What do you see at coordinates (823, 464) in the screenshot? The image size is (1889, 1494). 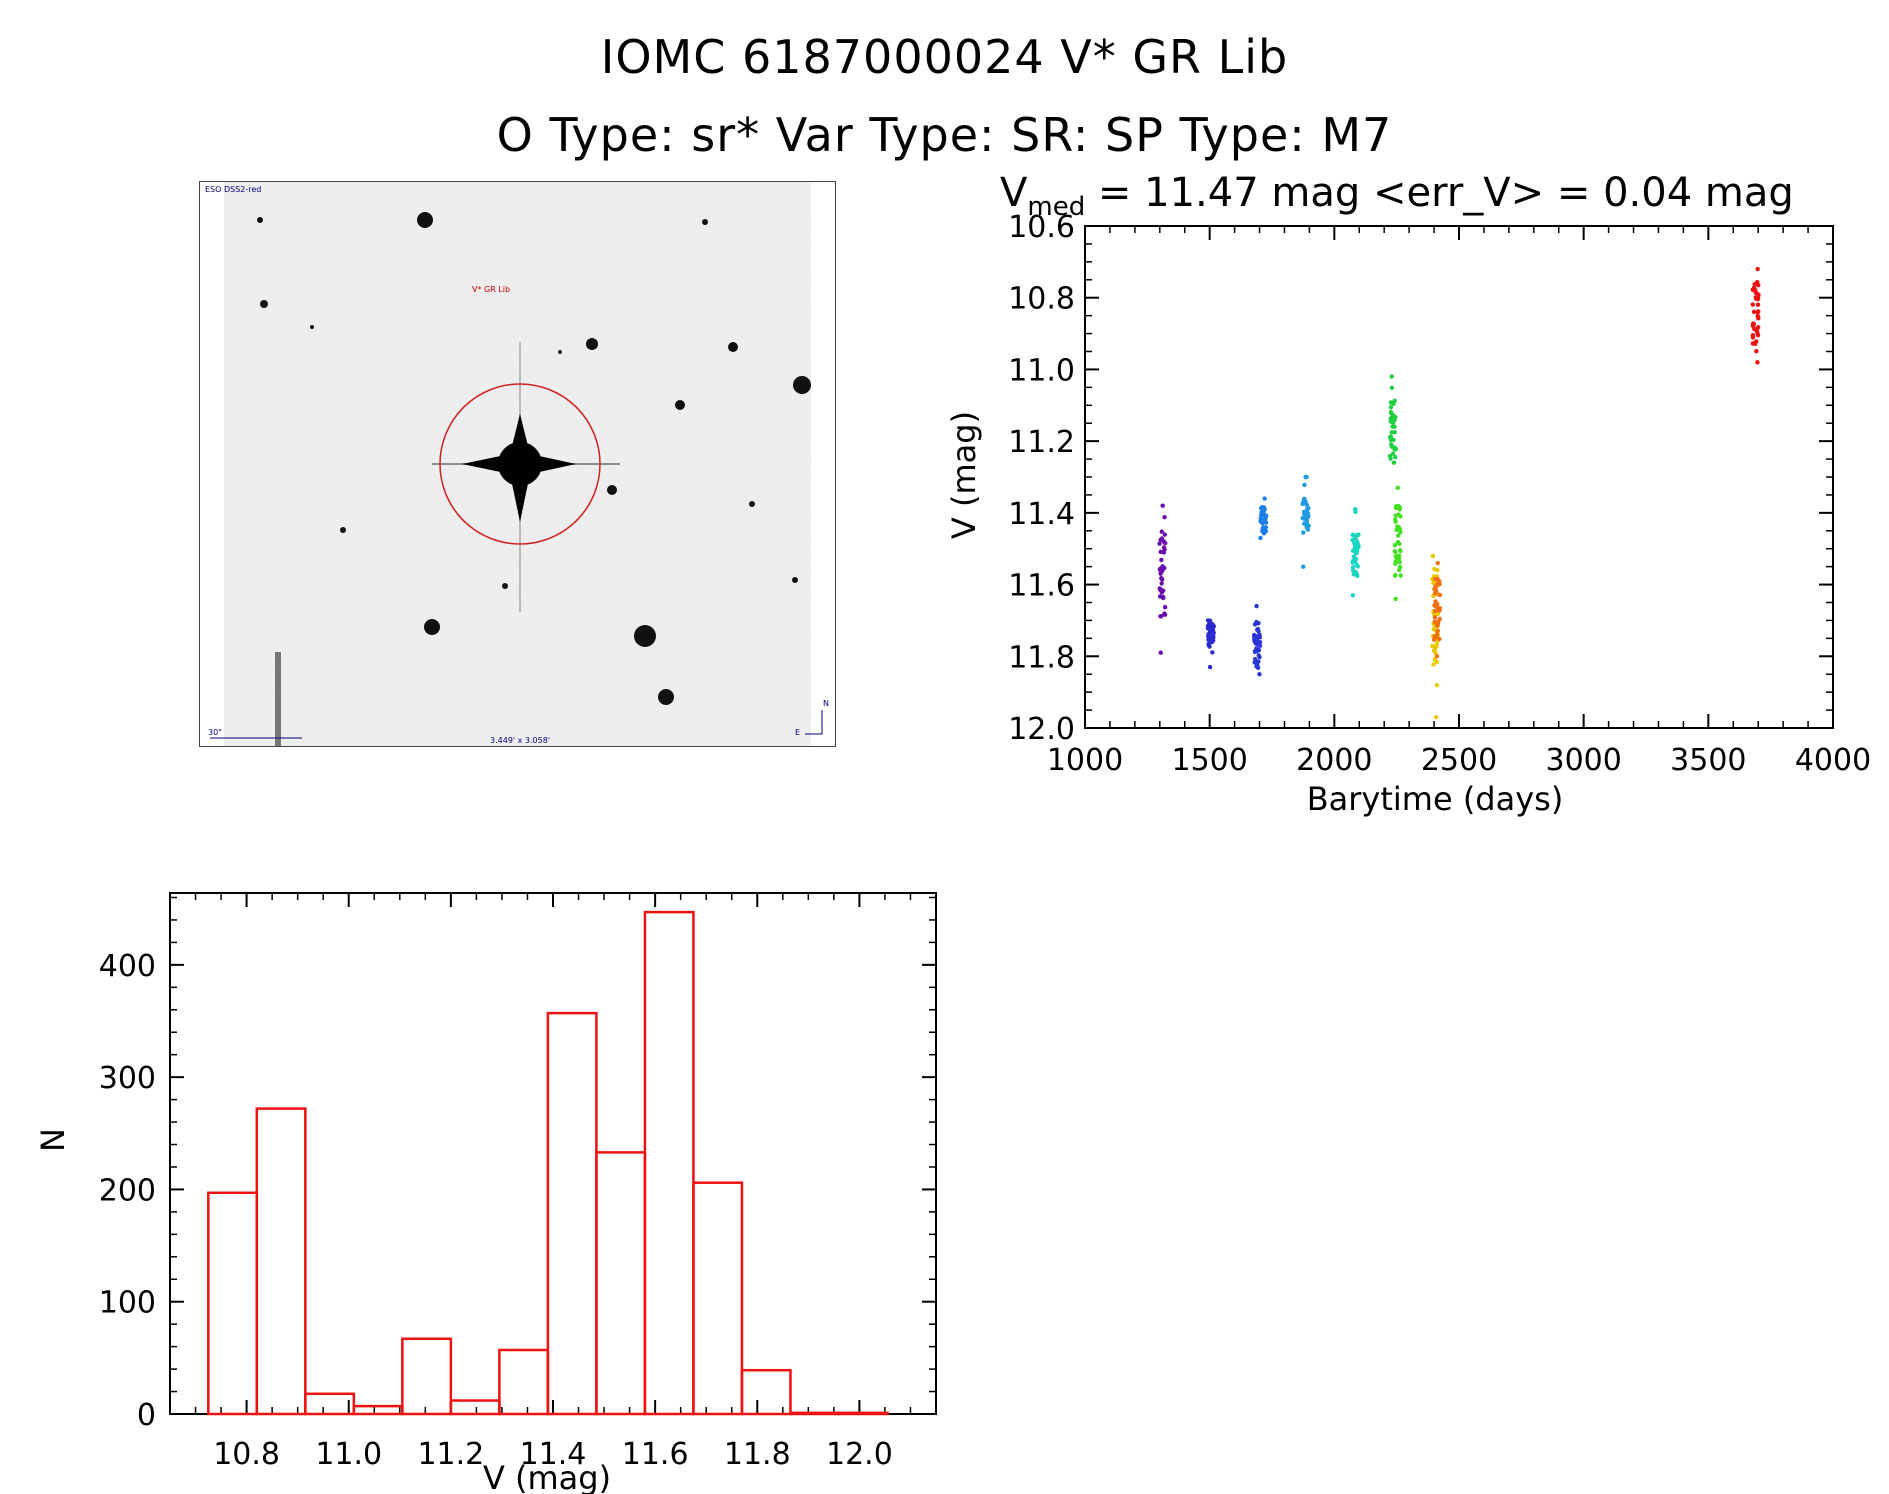 I see `sky-right-margin` at bounding box center [823, 464].